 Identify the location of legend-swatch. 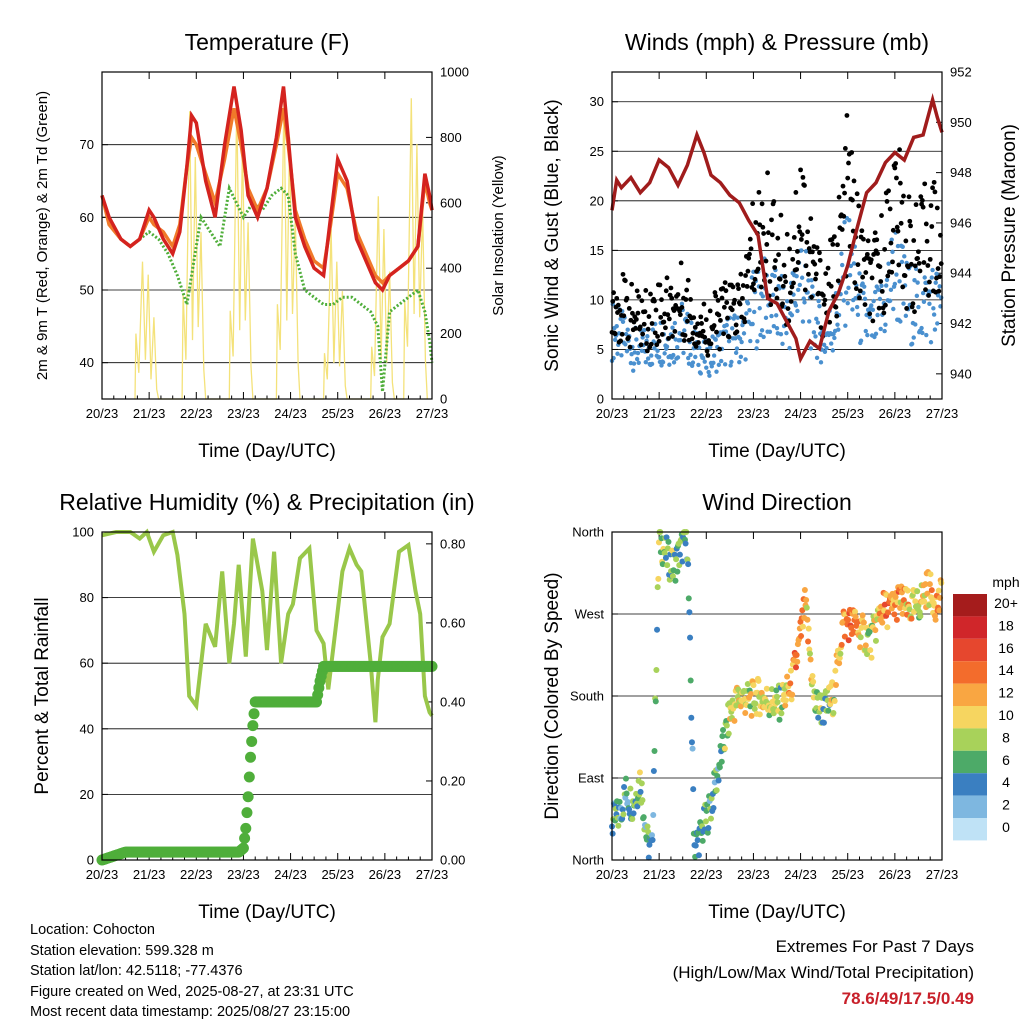
(970, 739).